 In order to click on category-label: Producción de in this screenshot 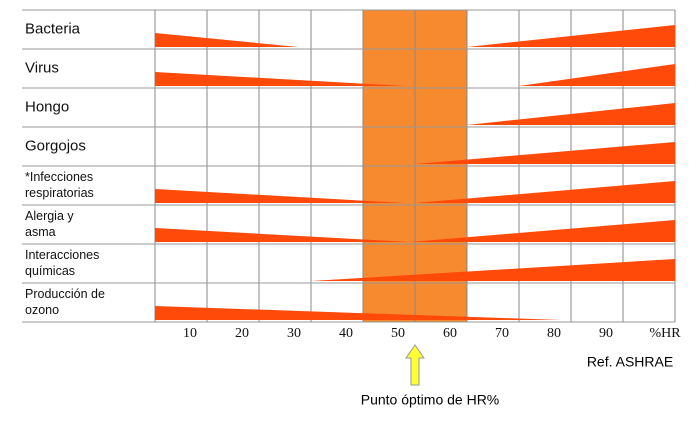, I will do `click(65, 294)`.